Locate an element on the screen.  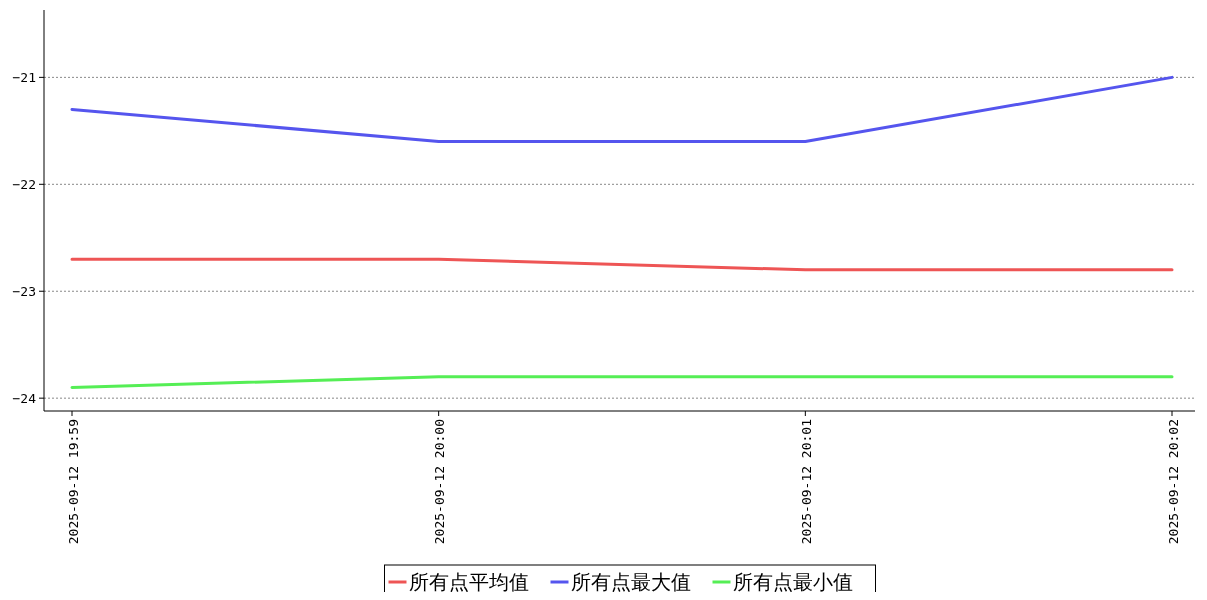
x-tick-label: 2025-09-12 20:00 is located at coordinates (440, 482).